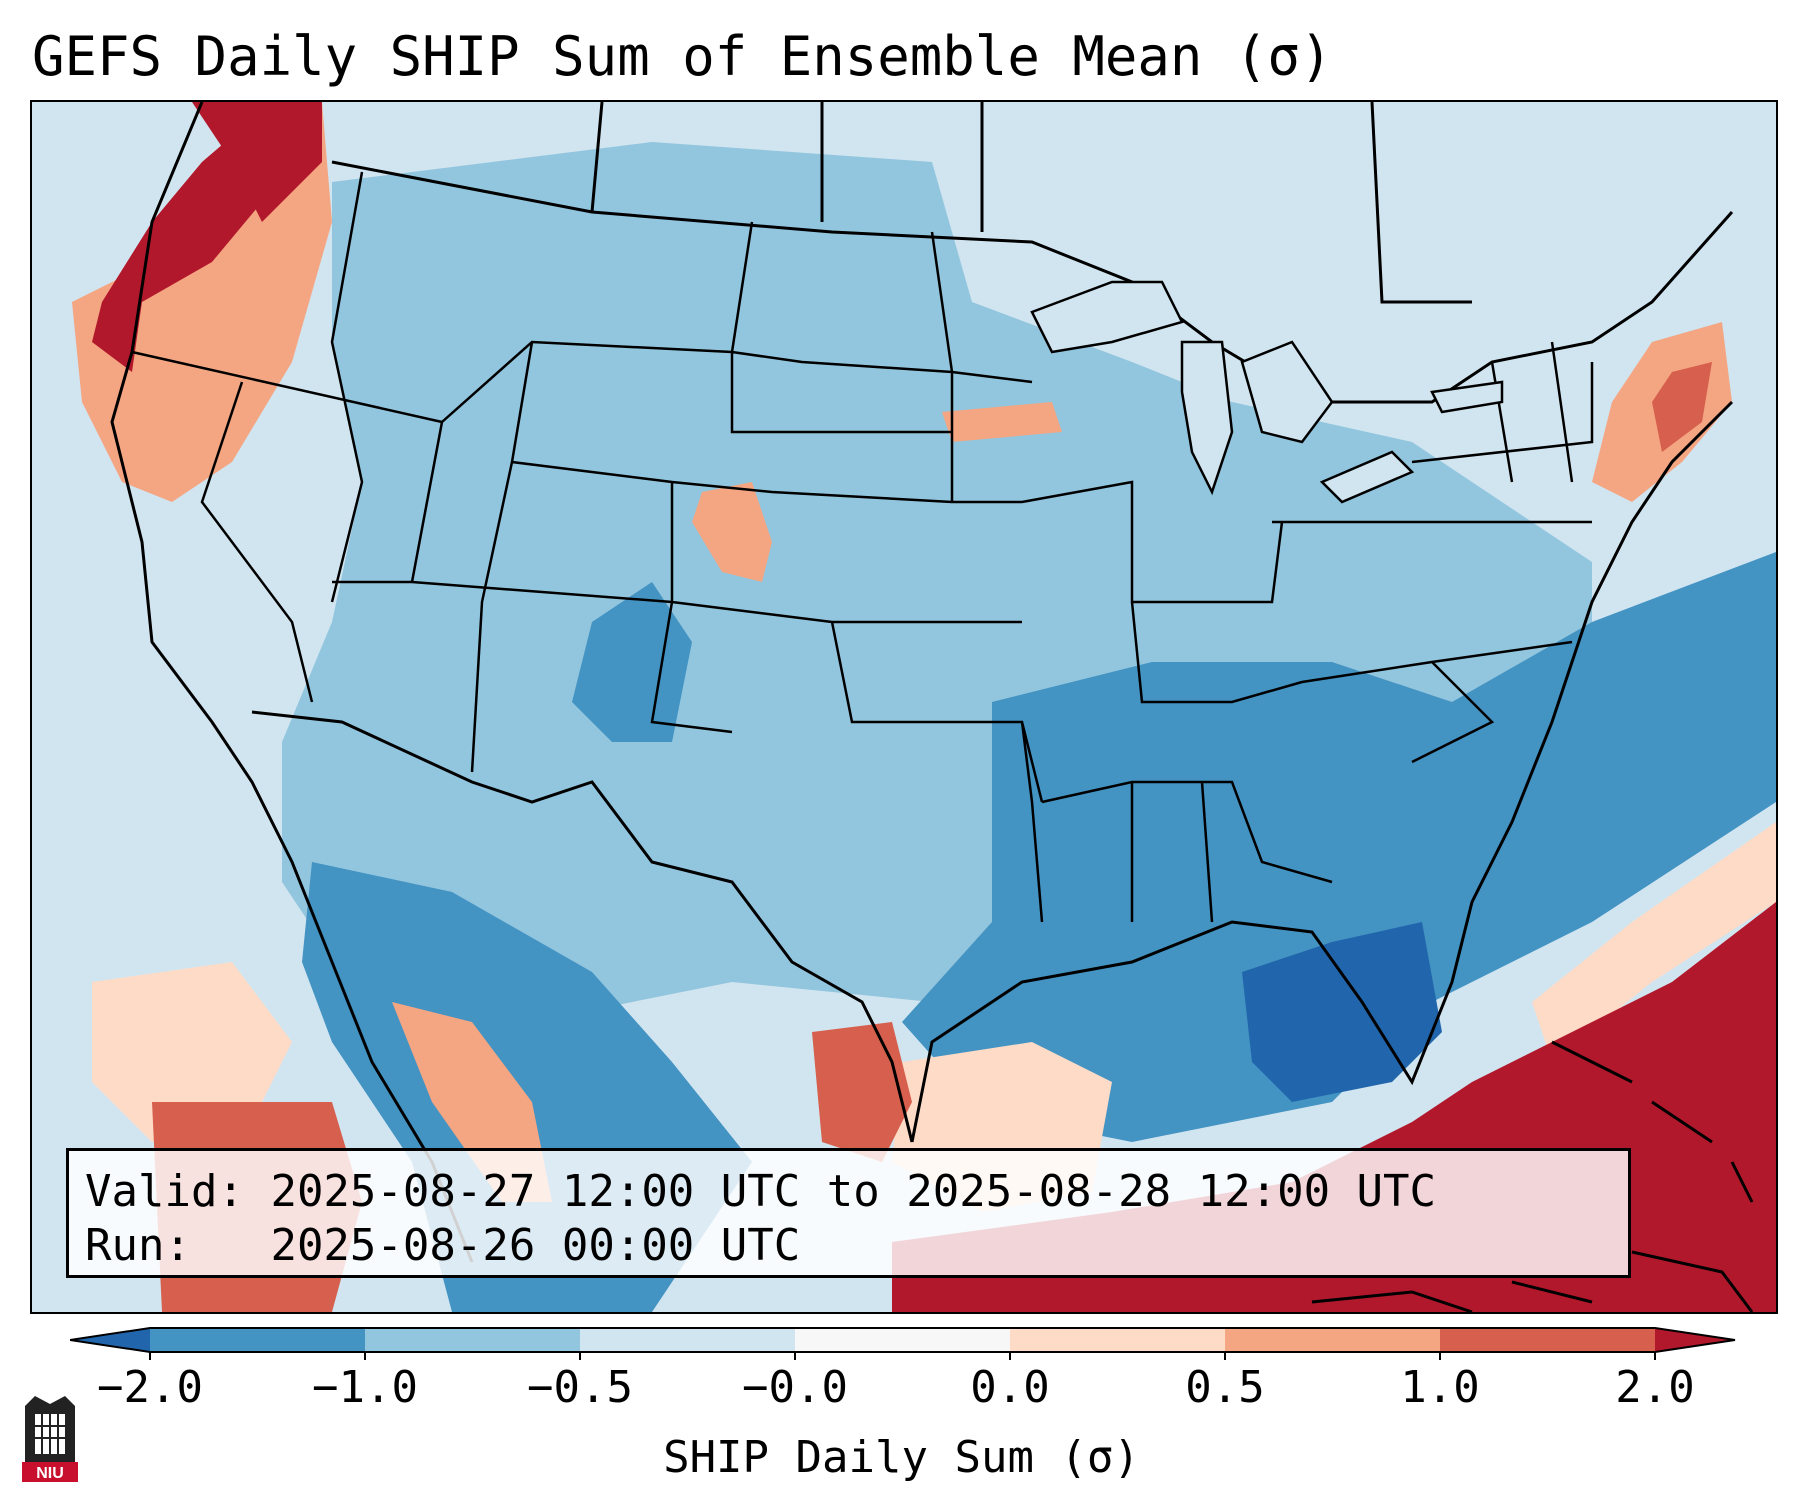  Describe the element at coordinates (580, 1387) in the screenshot. I see `colorbar-tick-label: −0.5` at that location.